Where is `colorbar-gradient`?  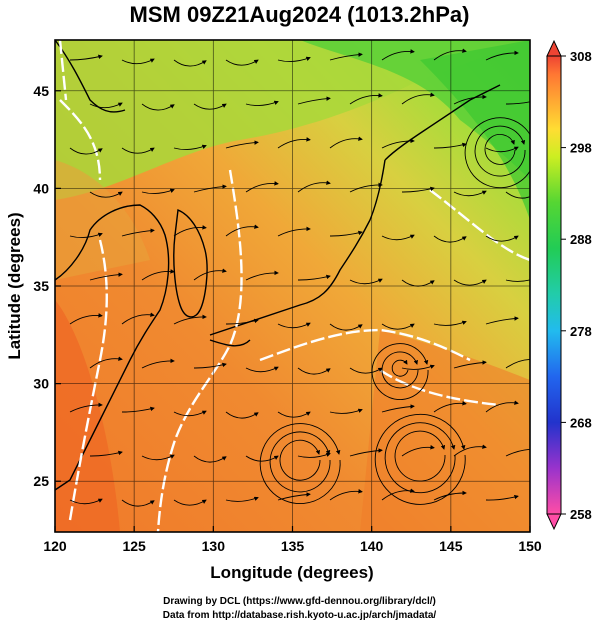
colorbar-gradient is located at coordinates (554, 285).